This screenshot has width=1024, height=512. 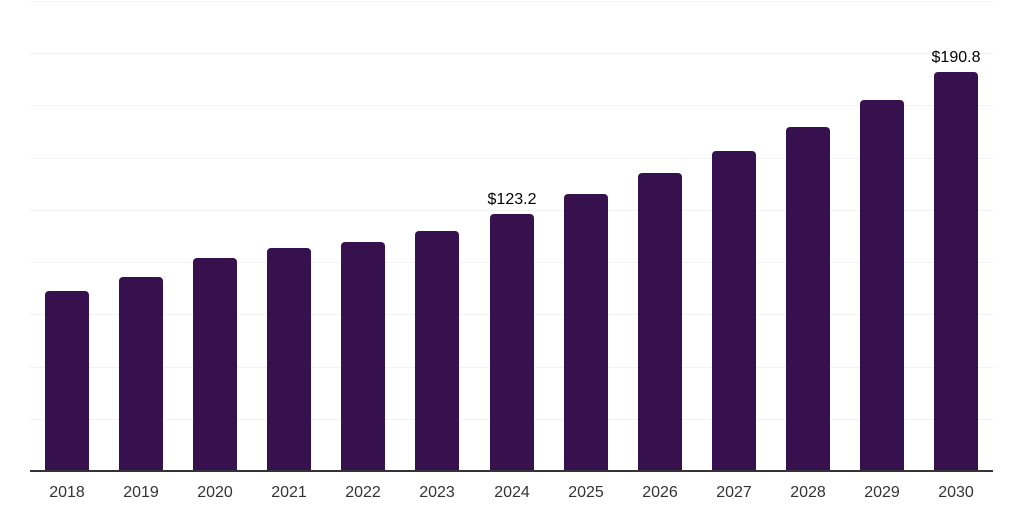 I want to click on x-tick-label-2020: 2020, so click(x=215, y=492).